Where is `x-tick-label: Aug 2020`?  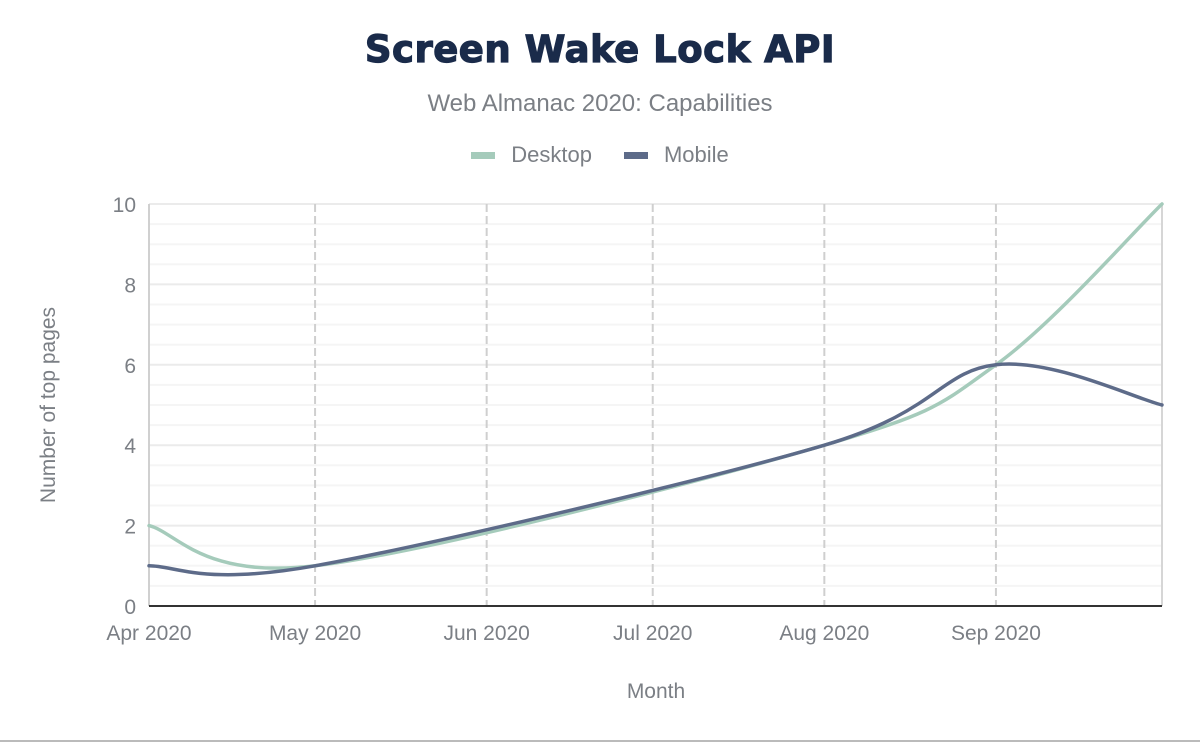 x-tick-label: Aug 2020 is located at coordinates (824, 633).